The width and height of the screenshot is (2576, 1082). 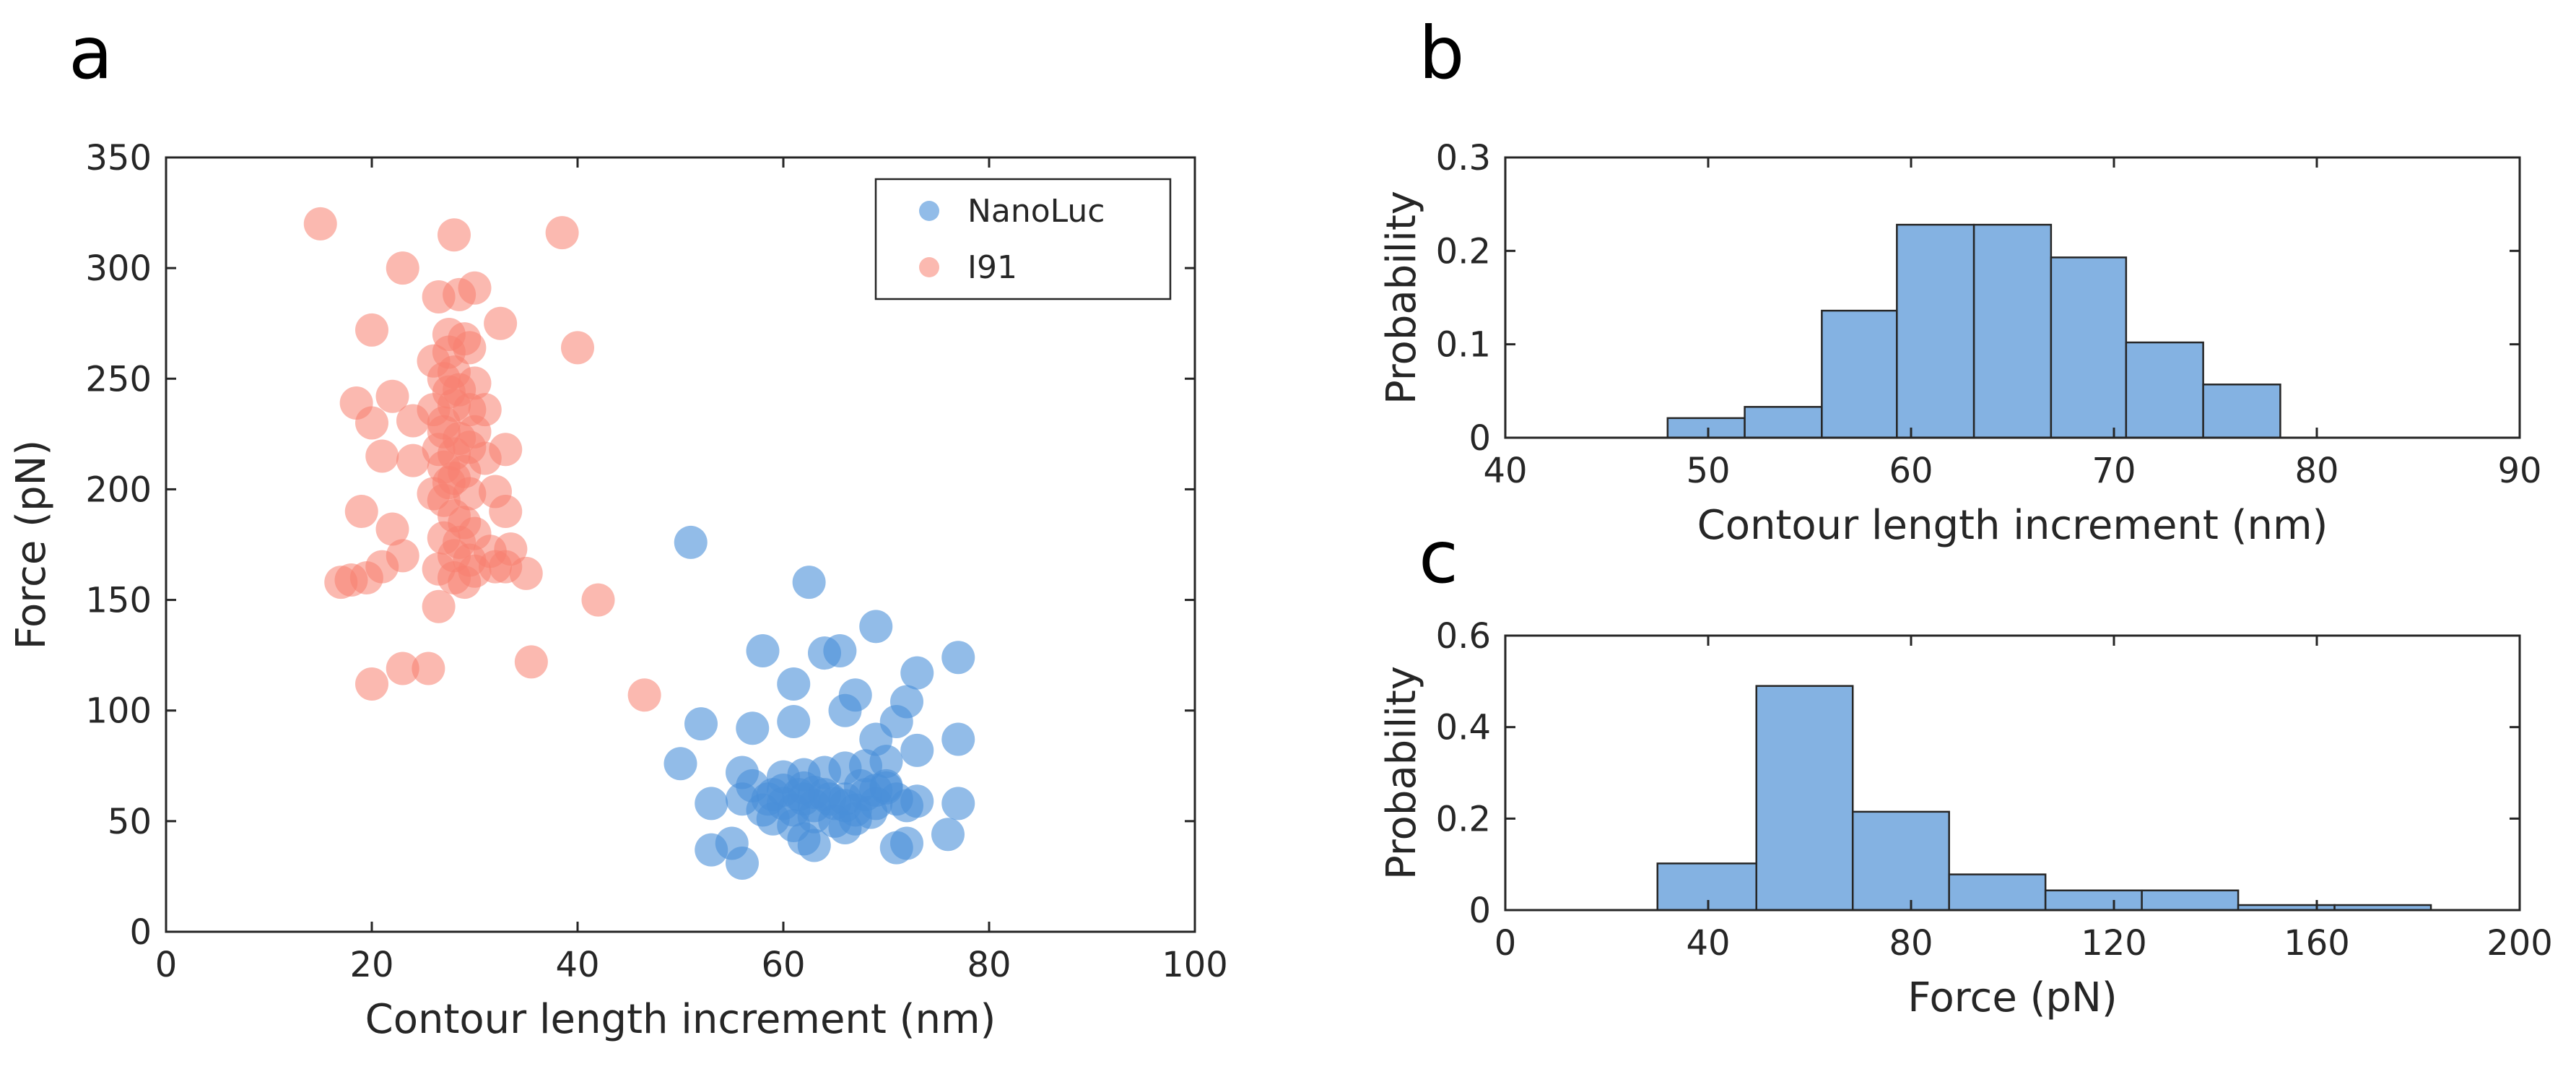 What do you see at coordinates (118, 379) in the screenshot?
I see `y-tick-label: 250` at bounding box center [118, 379].